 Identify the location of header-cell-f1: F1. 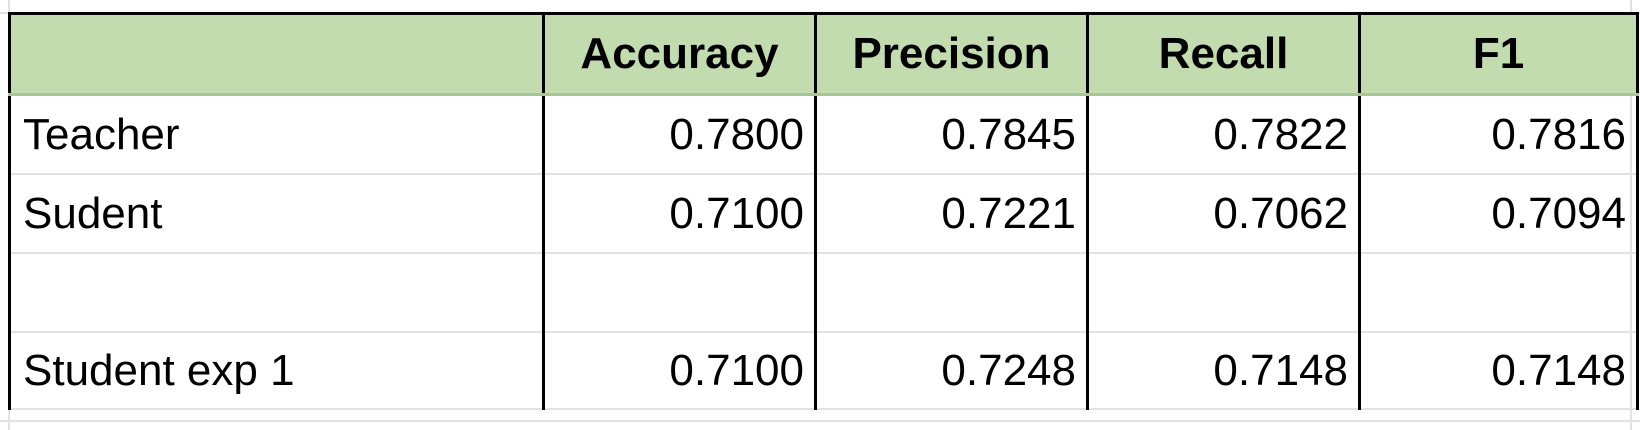
(1498, 54).